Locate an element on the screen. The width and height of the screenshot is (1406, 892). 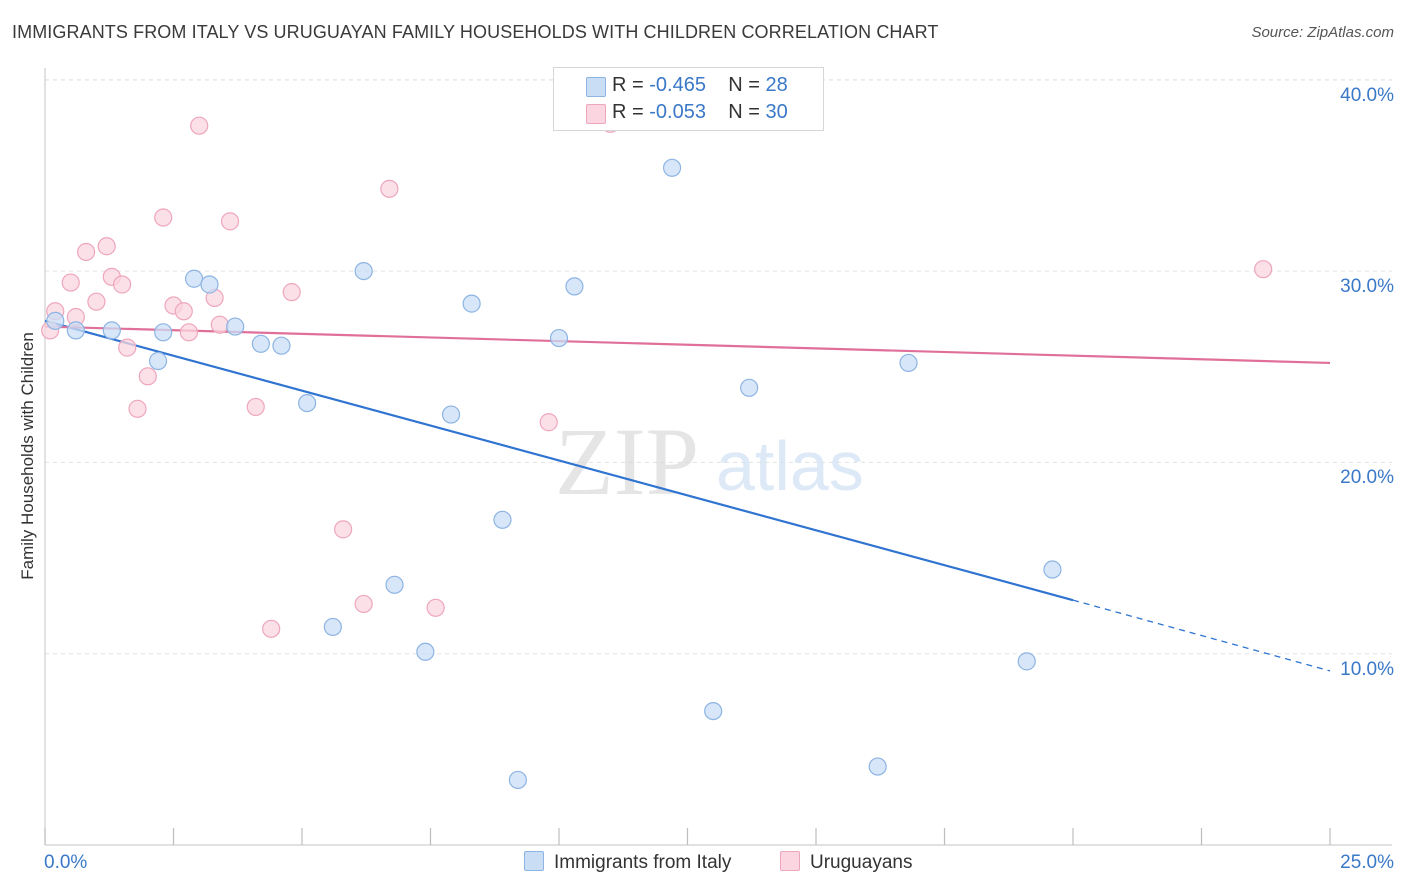
trend-line-italy-extension is located at coordinates (1201, 635).